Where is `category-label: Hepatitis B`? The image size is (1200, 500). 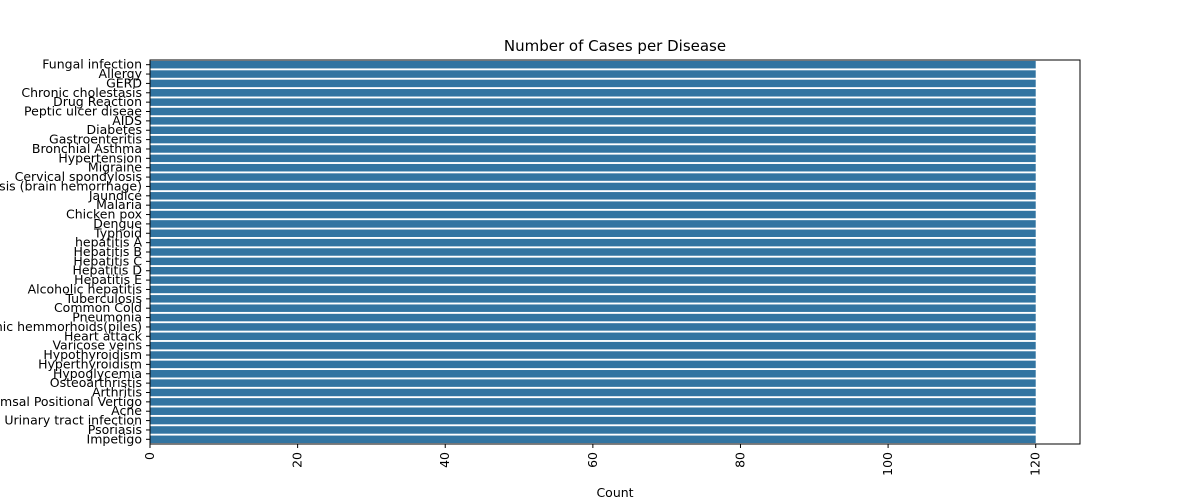
category-label: Hepatitis B is located at coordinates (108, 251).